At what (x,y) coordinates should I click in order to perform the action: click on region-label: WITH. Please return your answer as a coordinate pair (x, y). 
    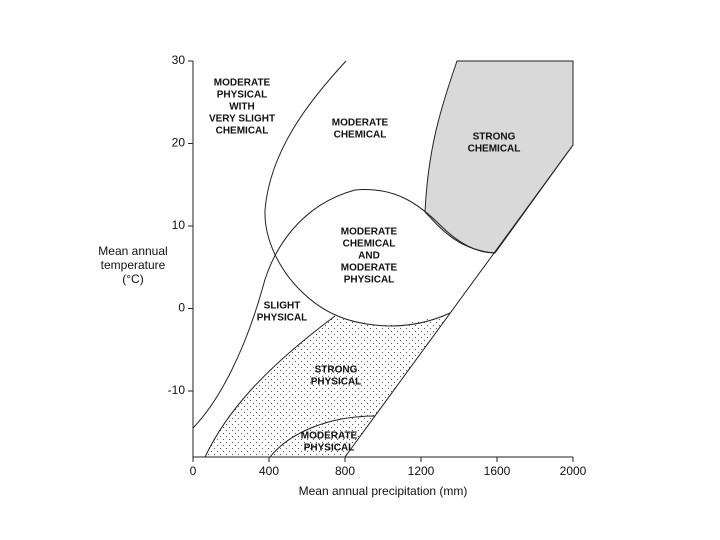
    Looking at the image, I should click on (242, 107).